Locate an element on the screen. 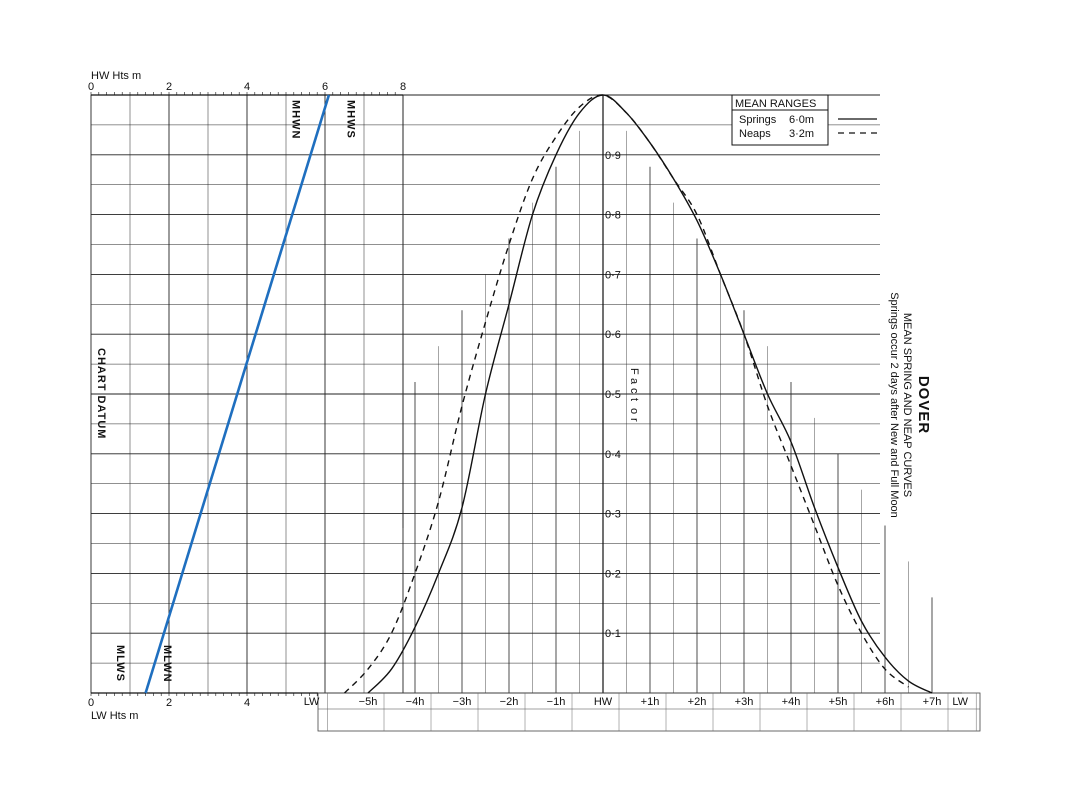 This screenshot has height=810, width=1080. hw-height-tick-label: 6 is located at coordinates (325, 87).